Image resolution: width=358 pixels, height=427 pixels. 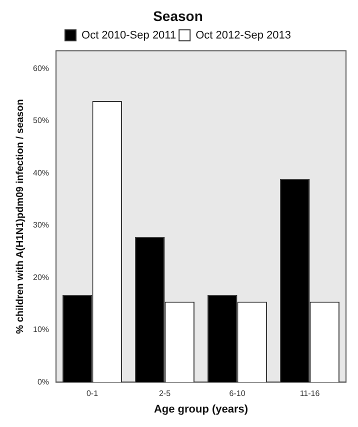 I want to click on y-tick-label: 40%, so click(x=41, y=173).